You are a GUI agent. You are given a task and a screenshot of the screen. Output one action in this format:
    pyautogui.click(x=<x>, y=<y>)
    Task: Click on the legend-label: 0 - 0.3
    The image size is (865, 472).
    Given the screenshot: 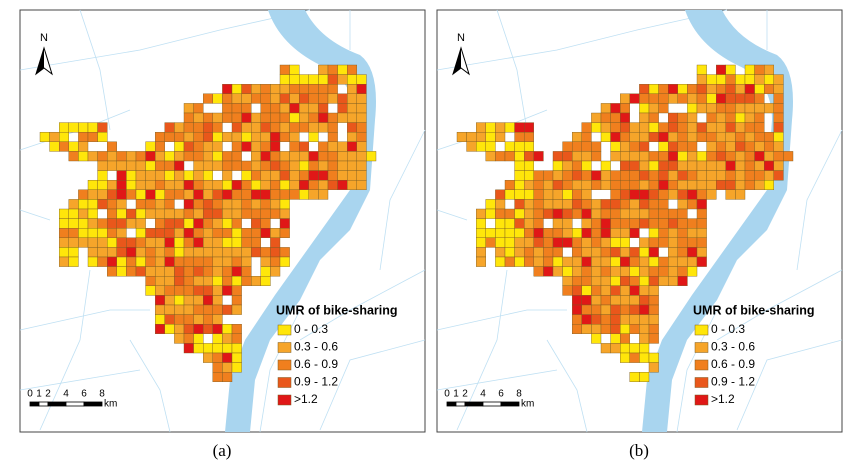 What is the action you would take?
    pyautogui.click(x=311, y=329)
    